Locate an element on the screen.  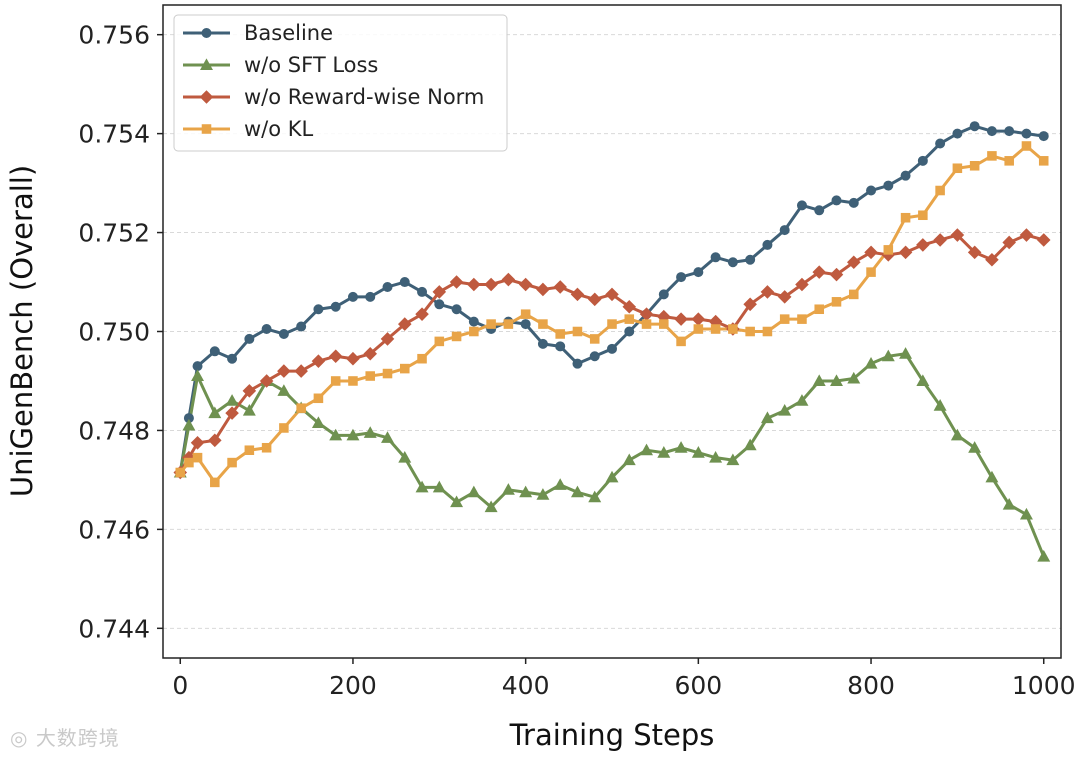
legend-label: w/o KL is located at coordinates (279, 129).